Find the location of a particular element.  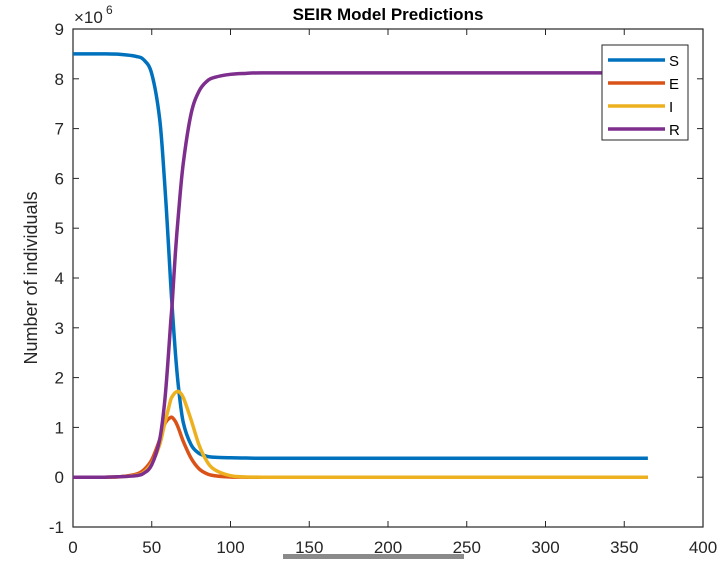

y-tick-label: 2 is located at coordinates (59, 378).